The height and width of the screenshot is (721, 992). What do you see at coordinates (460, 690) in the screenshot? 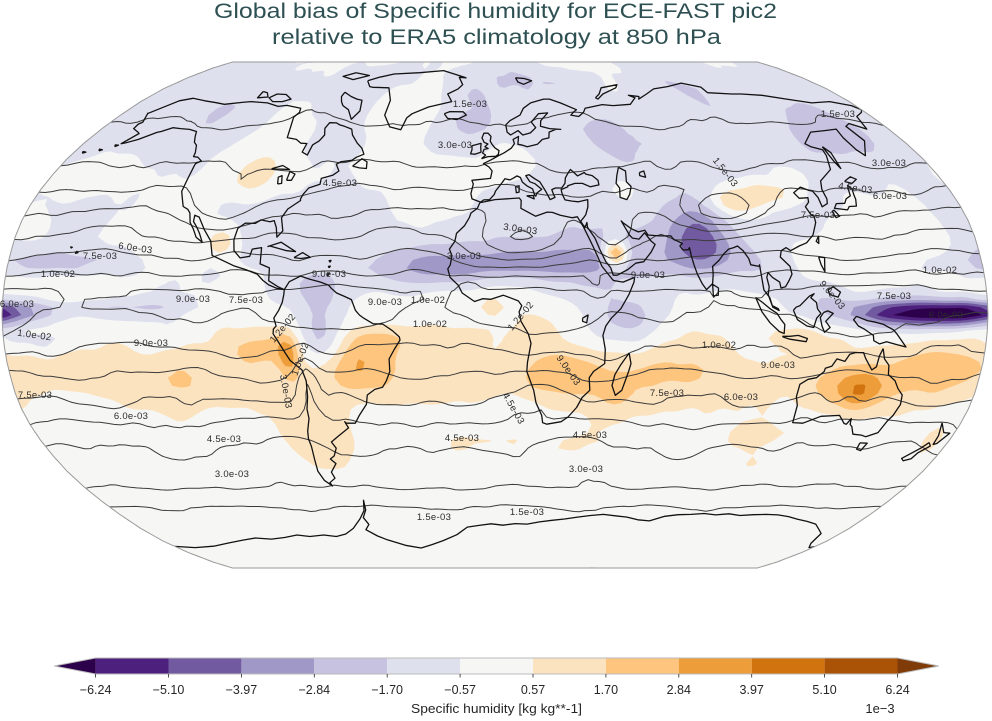
I see `svg-text: −0.57` at bounding box center [460, 690].